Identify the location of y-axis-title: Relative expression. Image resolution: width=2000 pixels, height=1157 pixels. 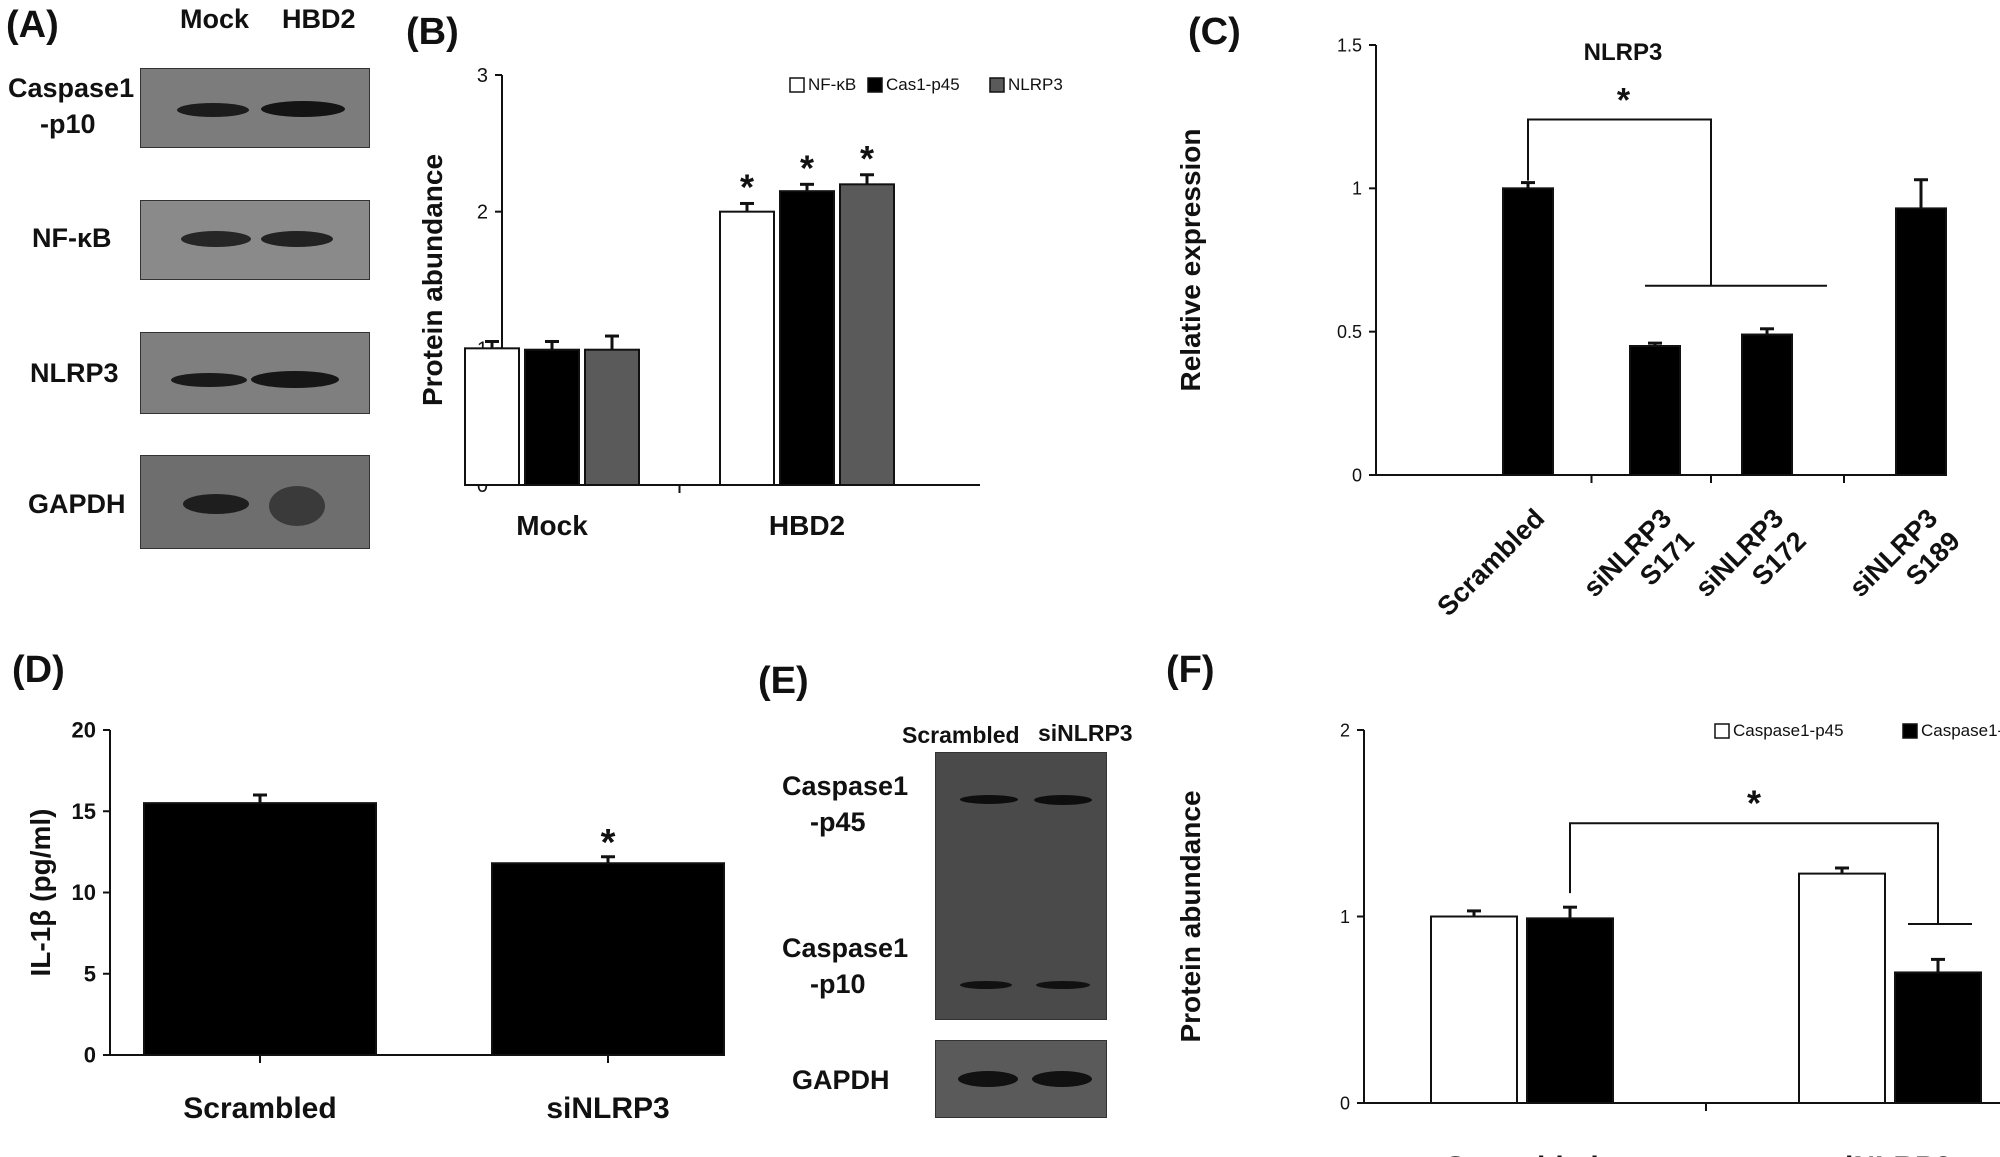
(1190, 259).